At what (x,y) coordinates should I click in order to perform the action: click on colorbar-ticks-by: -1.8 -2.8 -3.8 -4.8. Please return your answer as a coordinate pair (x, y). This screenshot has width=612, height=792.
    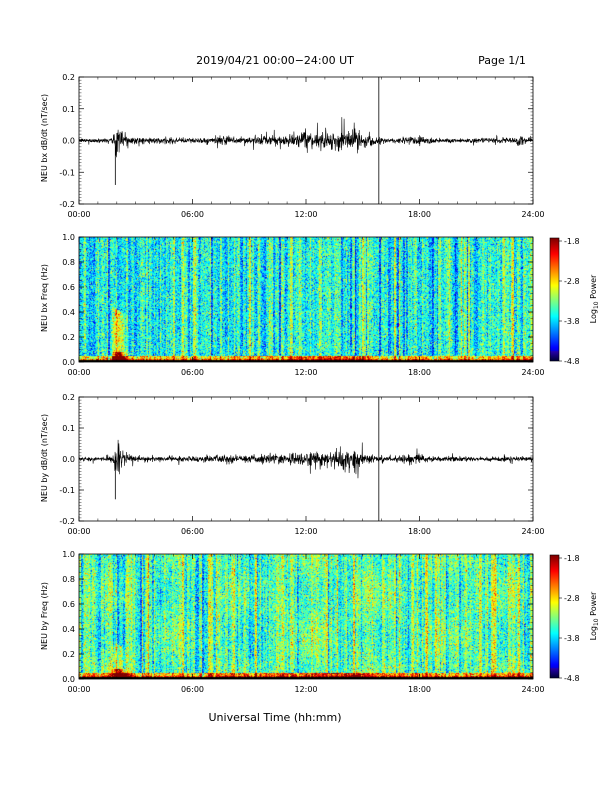
    Looking at the image, I should click on (569, 618).